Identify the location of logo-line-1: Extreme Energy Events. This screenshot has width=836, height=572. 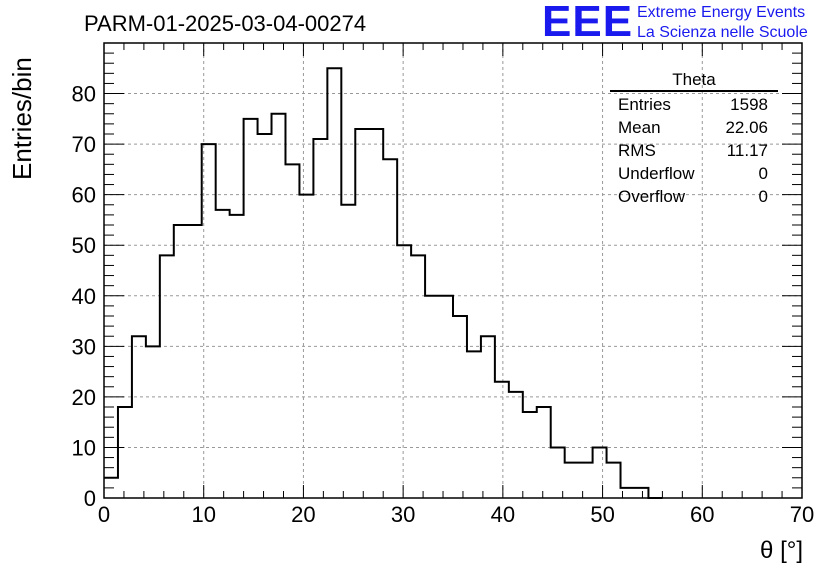
(721, 12).